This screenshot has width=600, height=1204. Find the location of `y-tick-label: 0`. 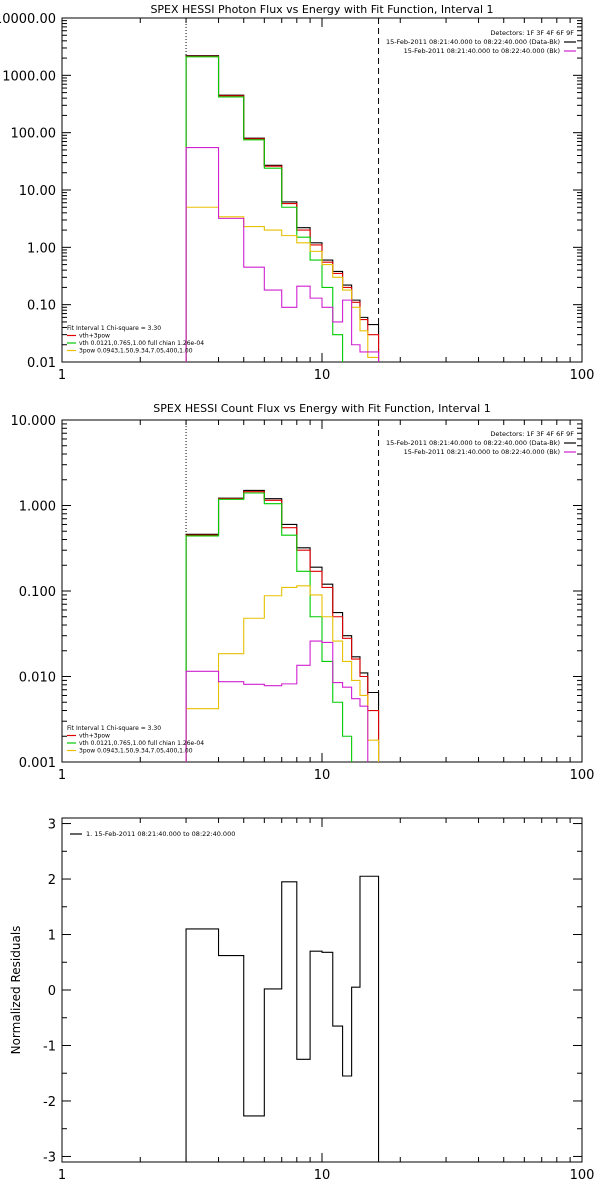

y-tick-label: 0 is located at coordinates (52, 991).